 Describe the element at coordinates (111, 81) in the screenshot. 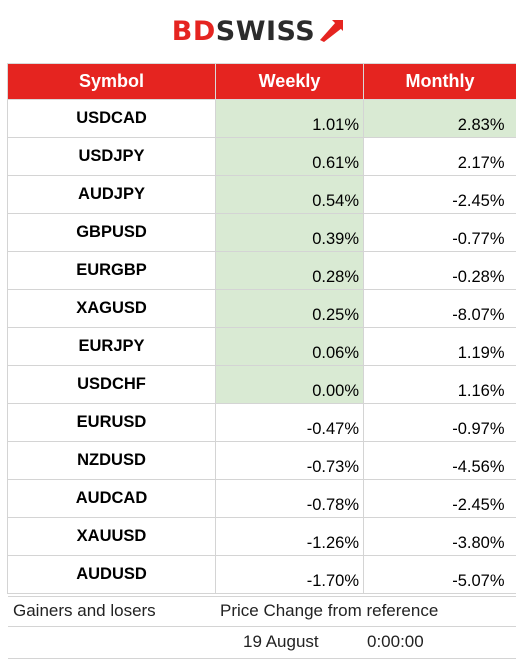

I see `header-symbol: Symbol` at that location.